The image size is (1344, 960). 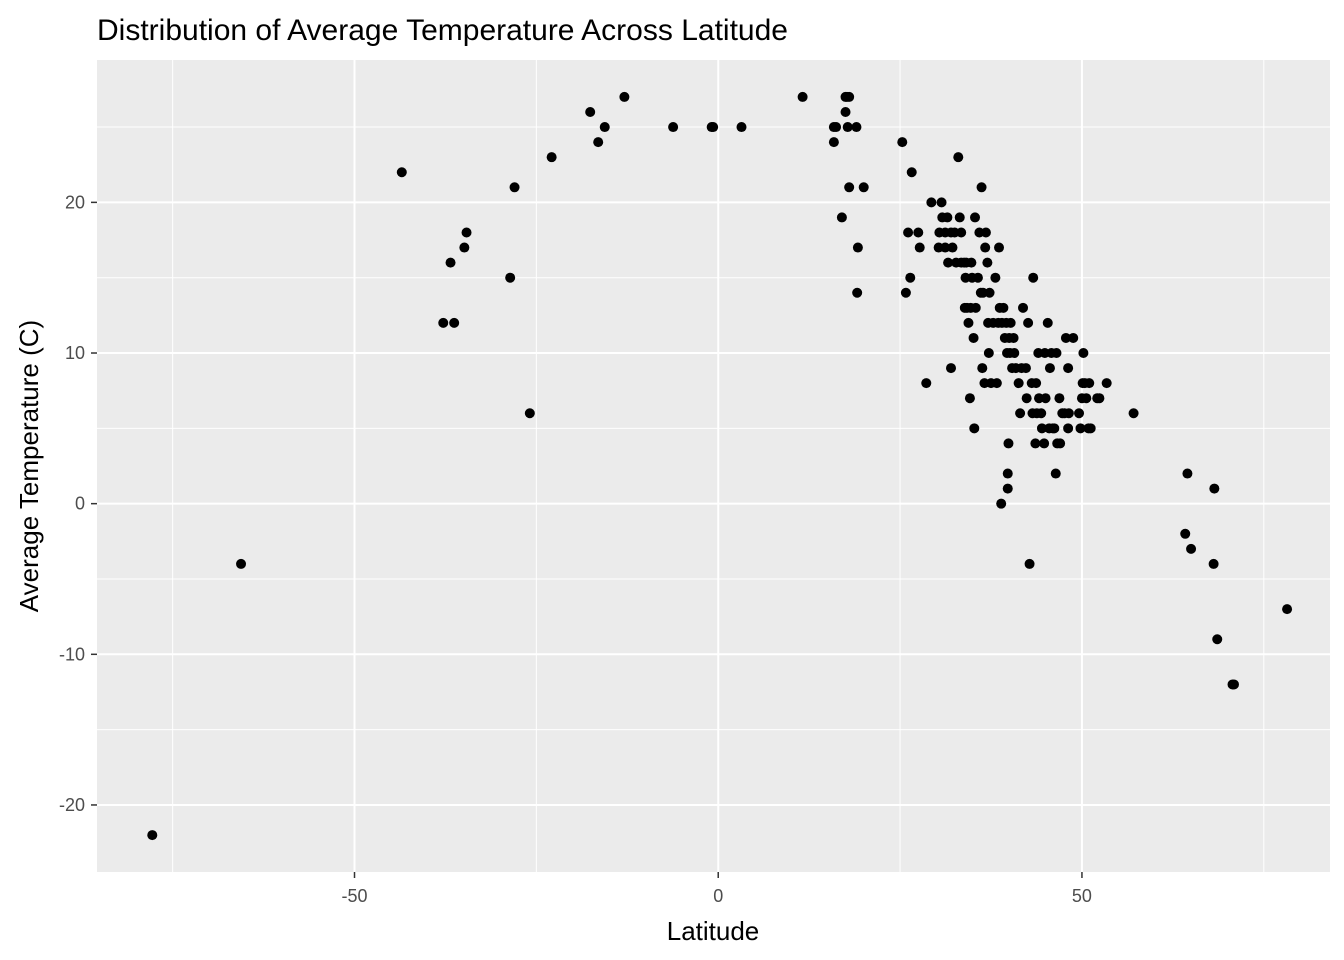 What do you see at coordinates (72, 654) in the screenshot?
I see `y-tick-label: -10` at bounding box center [72, 654].